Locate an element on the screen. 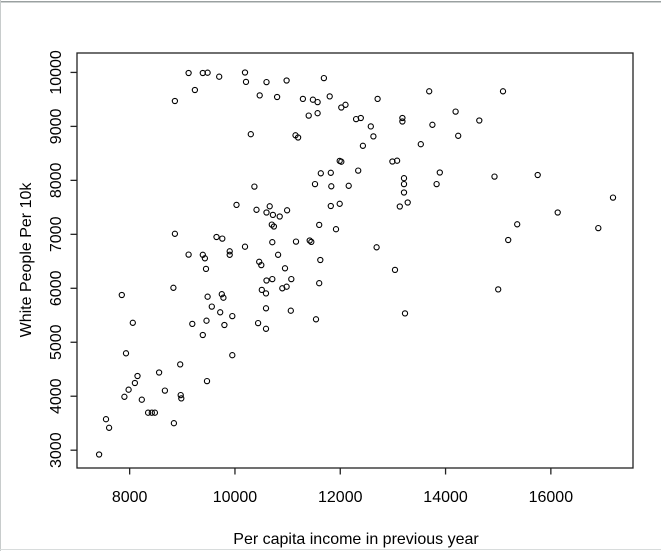 Image resolution: width=661 pixels, height=551 pixels. y-tick-label: 5000 is located at coordinates (56, 342).